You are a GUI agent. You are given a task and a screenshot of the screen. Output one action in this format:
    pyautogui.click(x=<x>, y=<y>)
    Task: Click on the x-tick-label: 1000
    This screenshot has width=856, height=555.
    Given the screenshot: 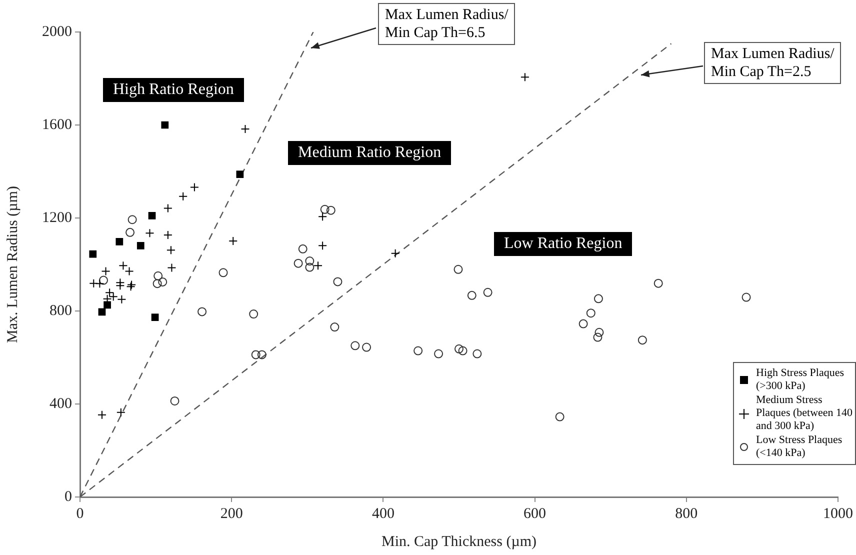 What is the action you would take?
    pyautogui.click(x=838, y=514)
    